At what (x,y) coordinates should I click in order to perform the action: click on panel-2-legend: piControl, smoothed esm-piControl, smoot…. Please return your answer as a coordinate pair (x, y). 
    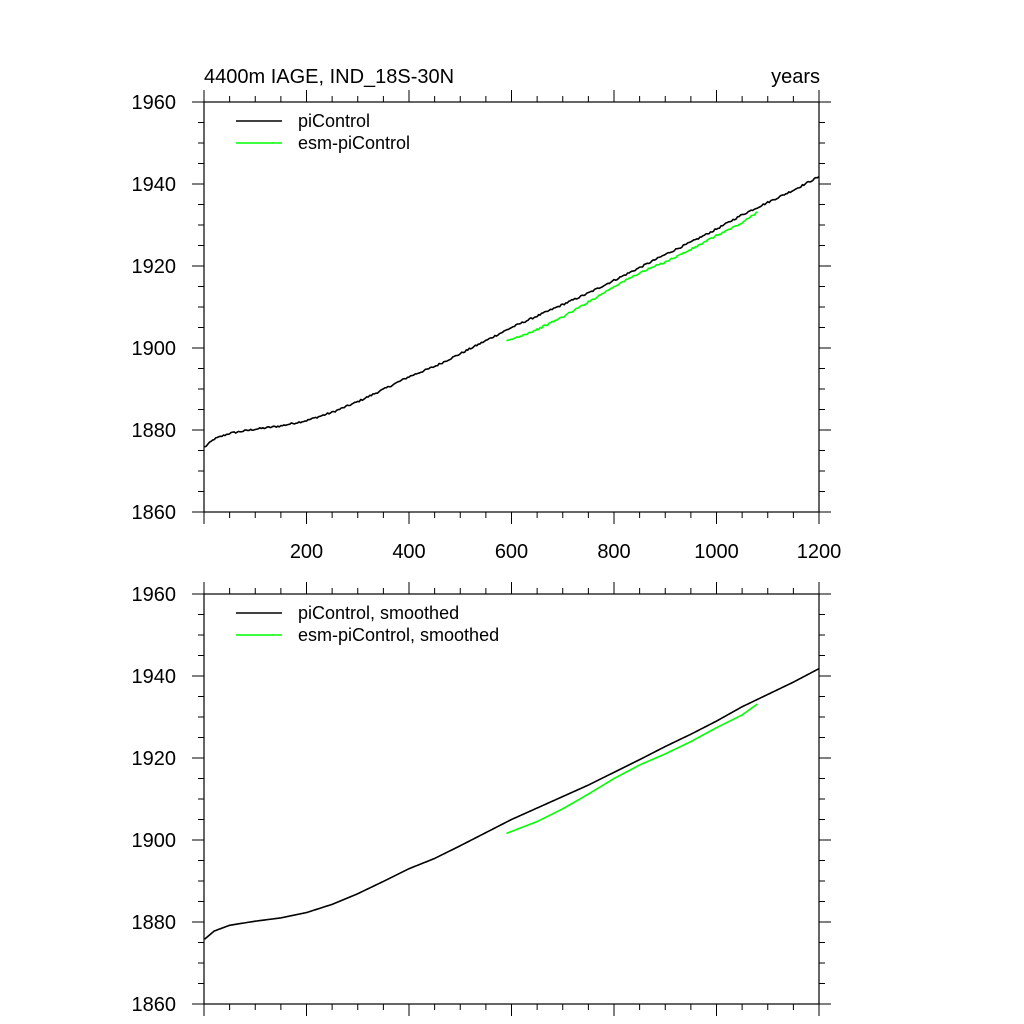
    Looking at the image, I should click on (367, 624).